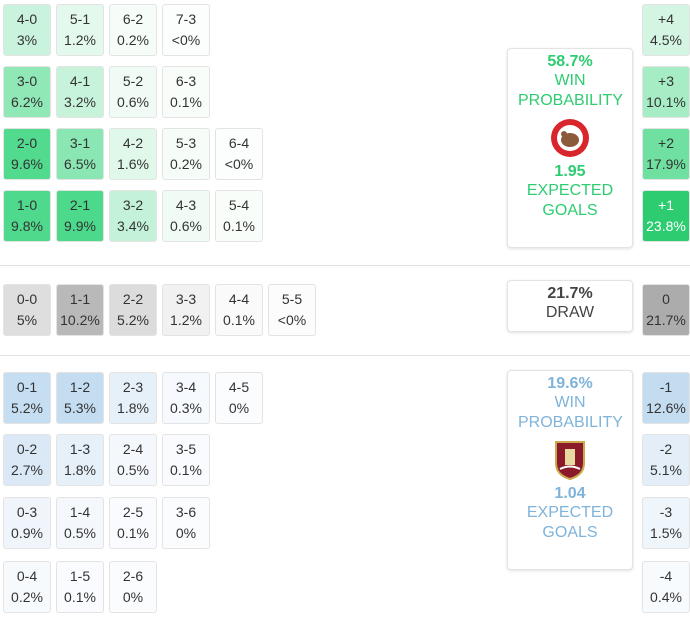  What do you see at coordinates (570, 171) in the screenshot?
I see `home-expected-goals: 1.95` at bounding box center [570, 171].